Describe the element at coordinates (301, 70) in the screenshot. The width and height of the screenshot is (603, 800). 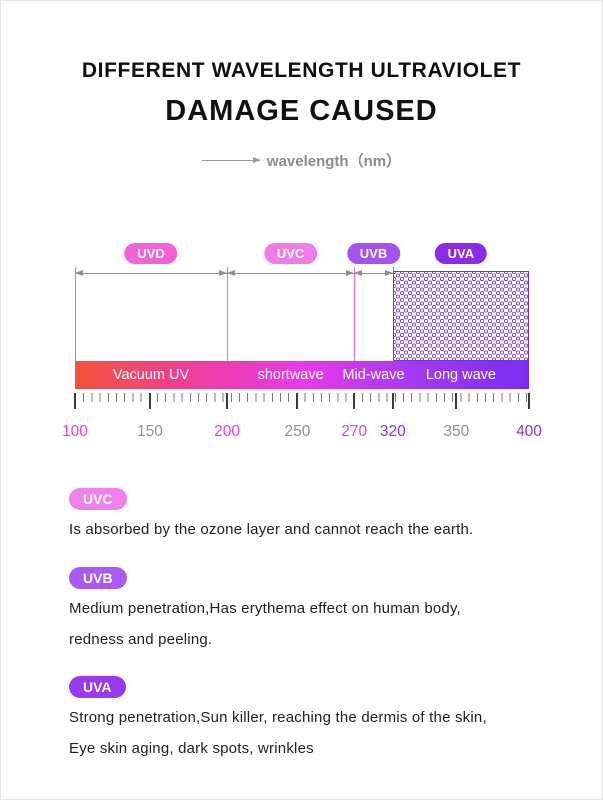
I see `page-title-line1: DIFFERENT WAVELENGTH ULTRAVIOLET` at that location.